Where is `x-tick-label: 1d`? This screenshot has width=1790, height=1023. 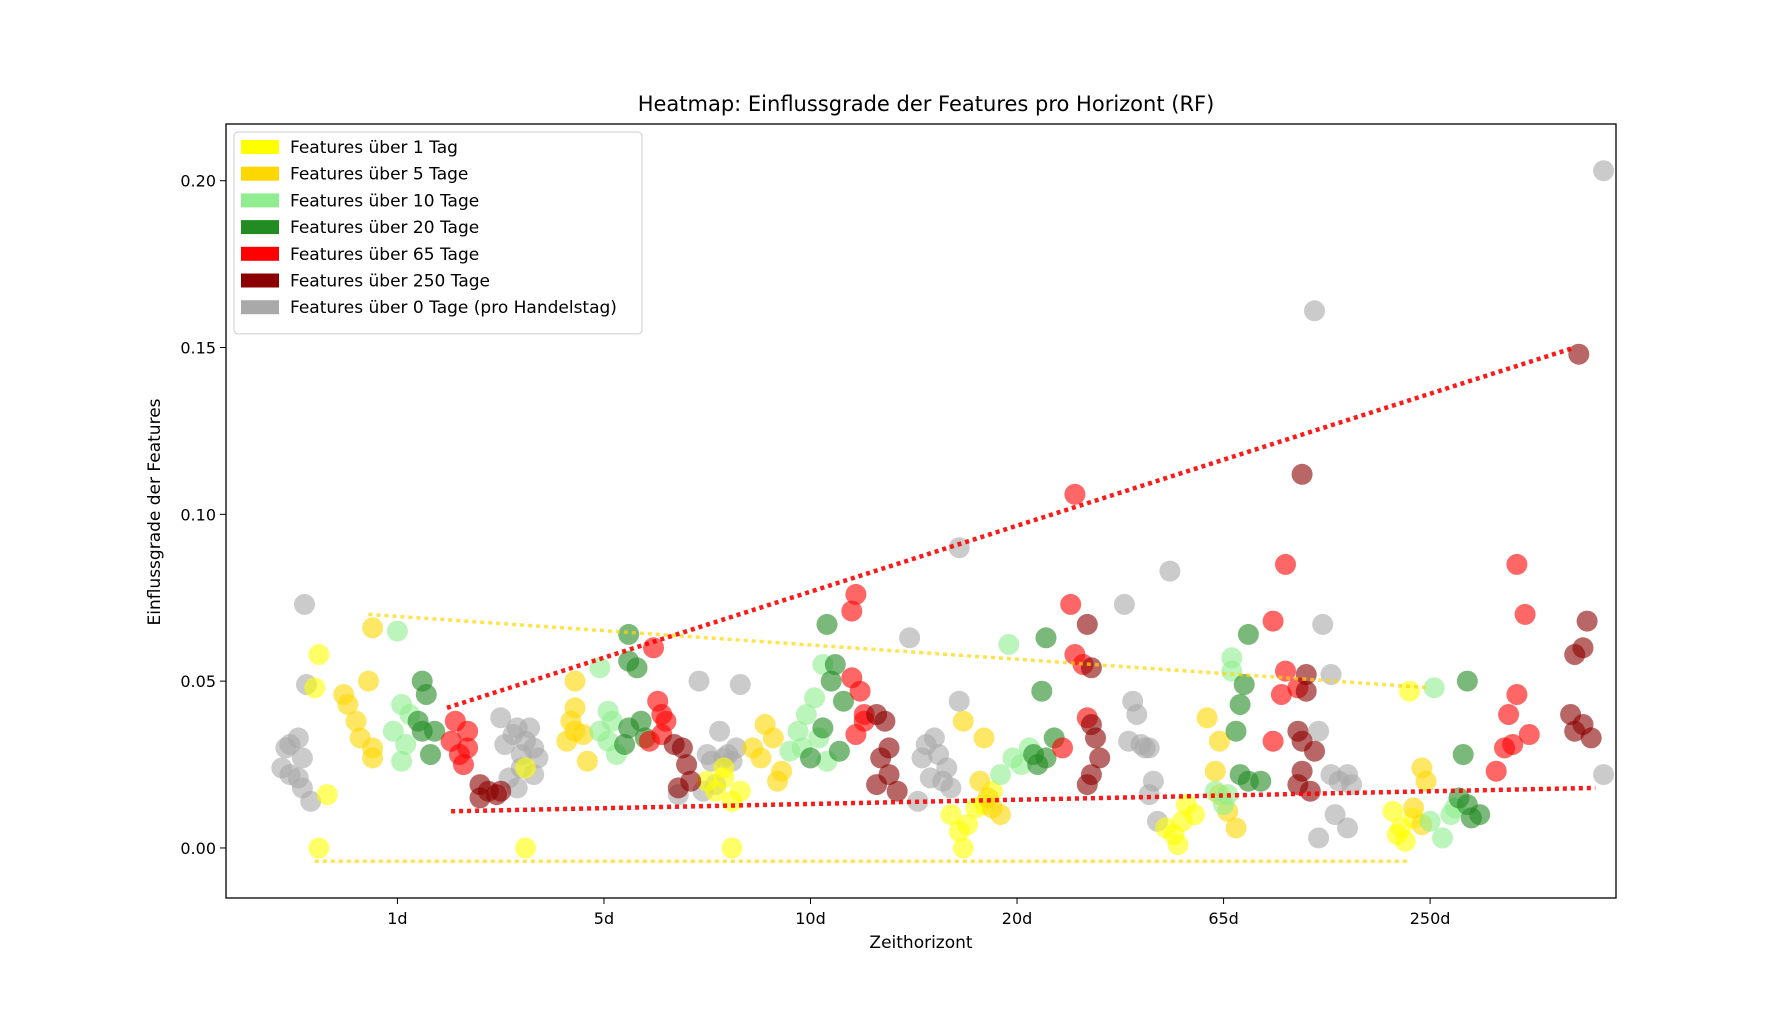
x-tick-label: 1d is located at coordinates (397, 918).